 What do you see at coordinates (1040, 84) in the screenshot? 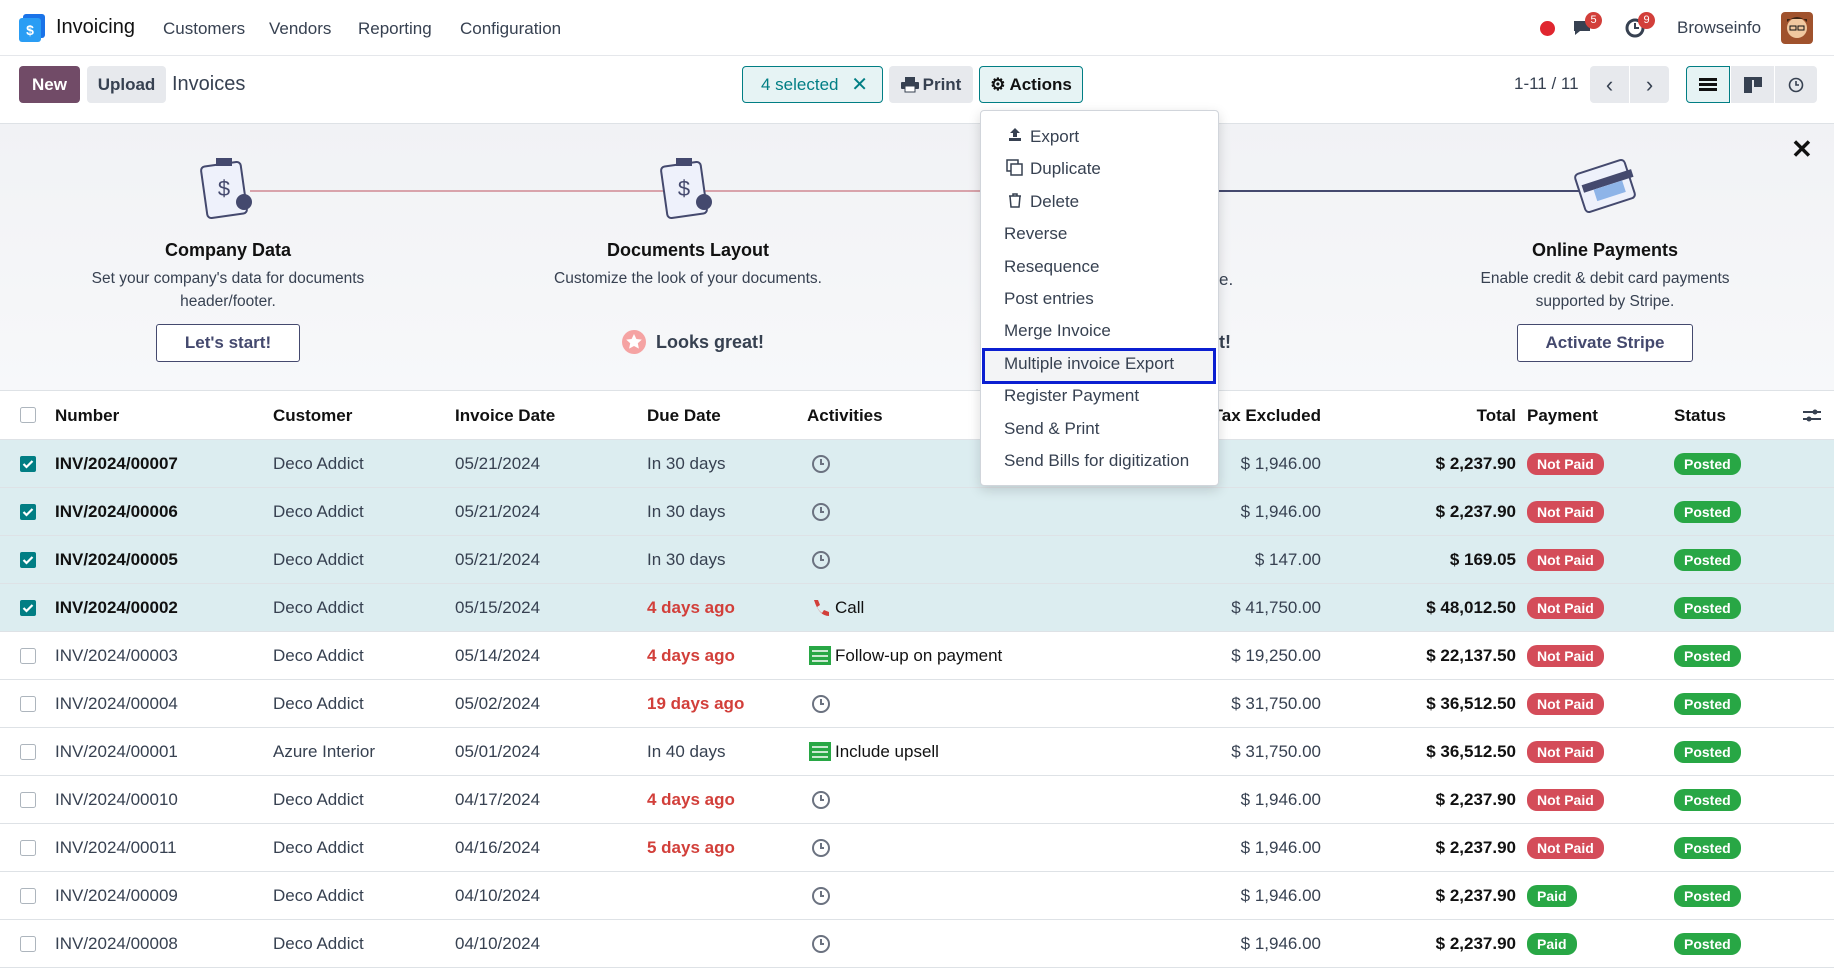
I see `actions-label: Actions` at bounding box center [1040, 84].